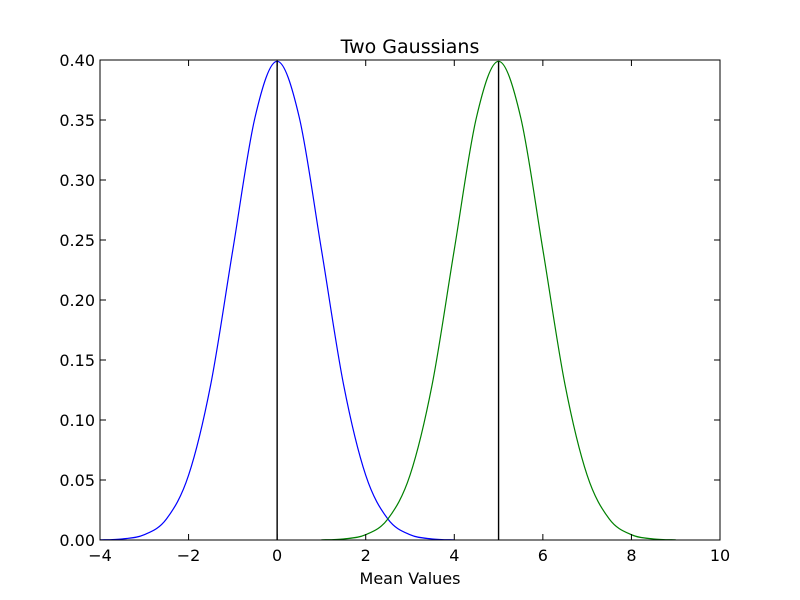 This screenshot has height=600, width=800. What do you see at coordinates (77, 540) in the screenshot?
I see `y-tick-label: 0.00` at bounding box center [77, 540].